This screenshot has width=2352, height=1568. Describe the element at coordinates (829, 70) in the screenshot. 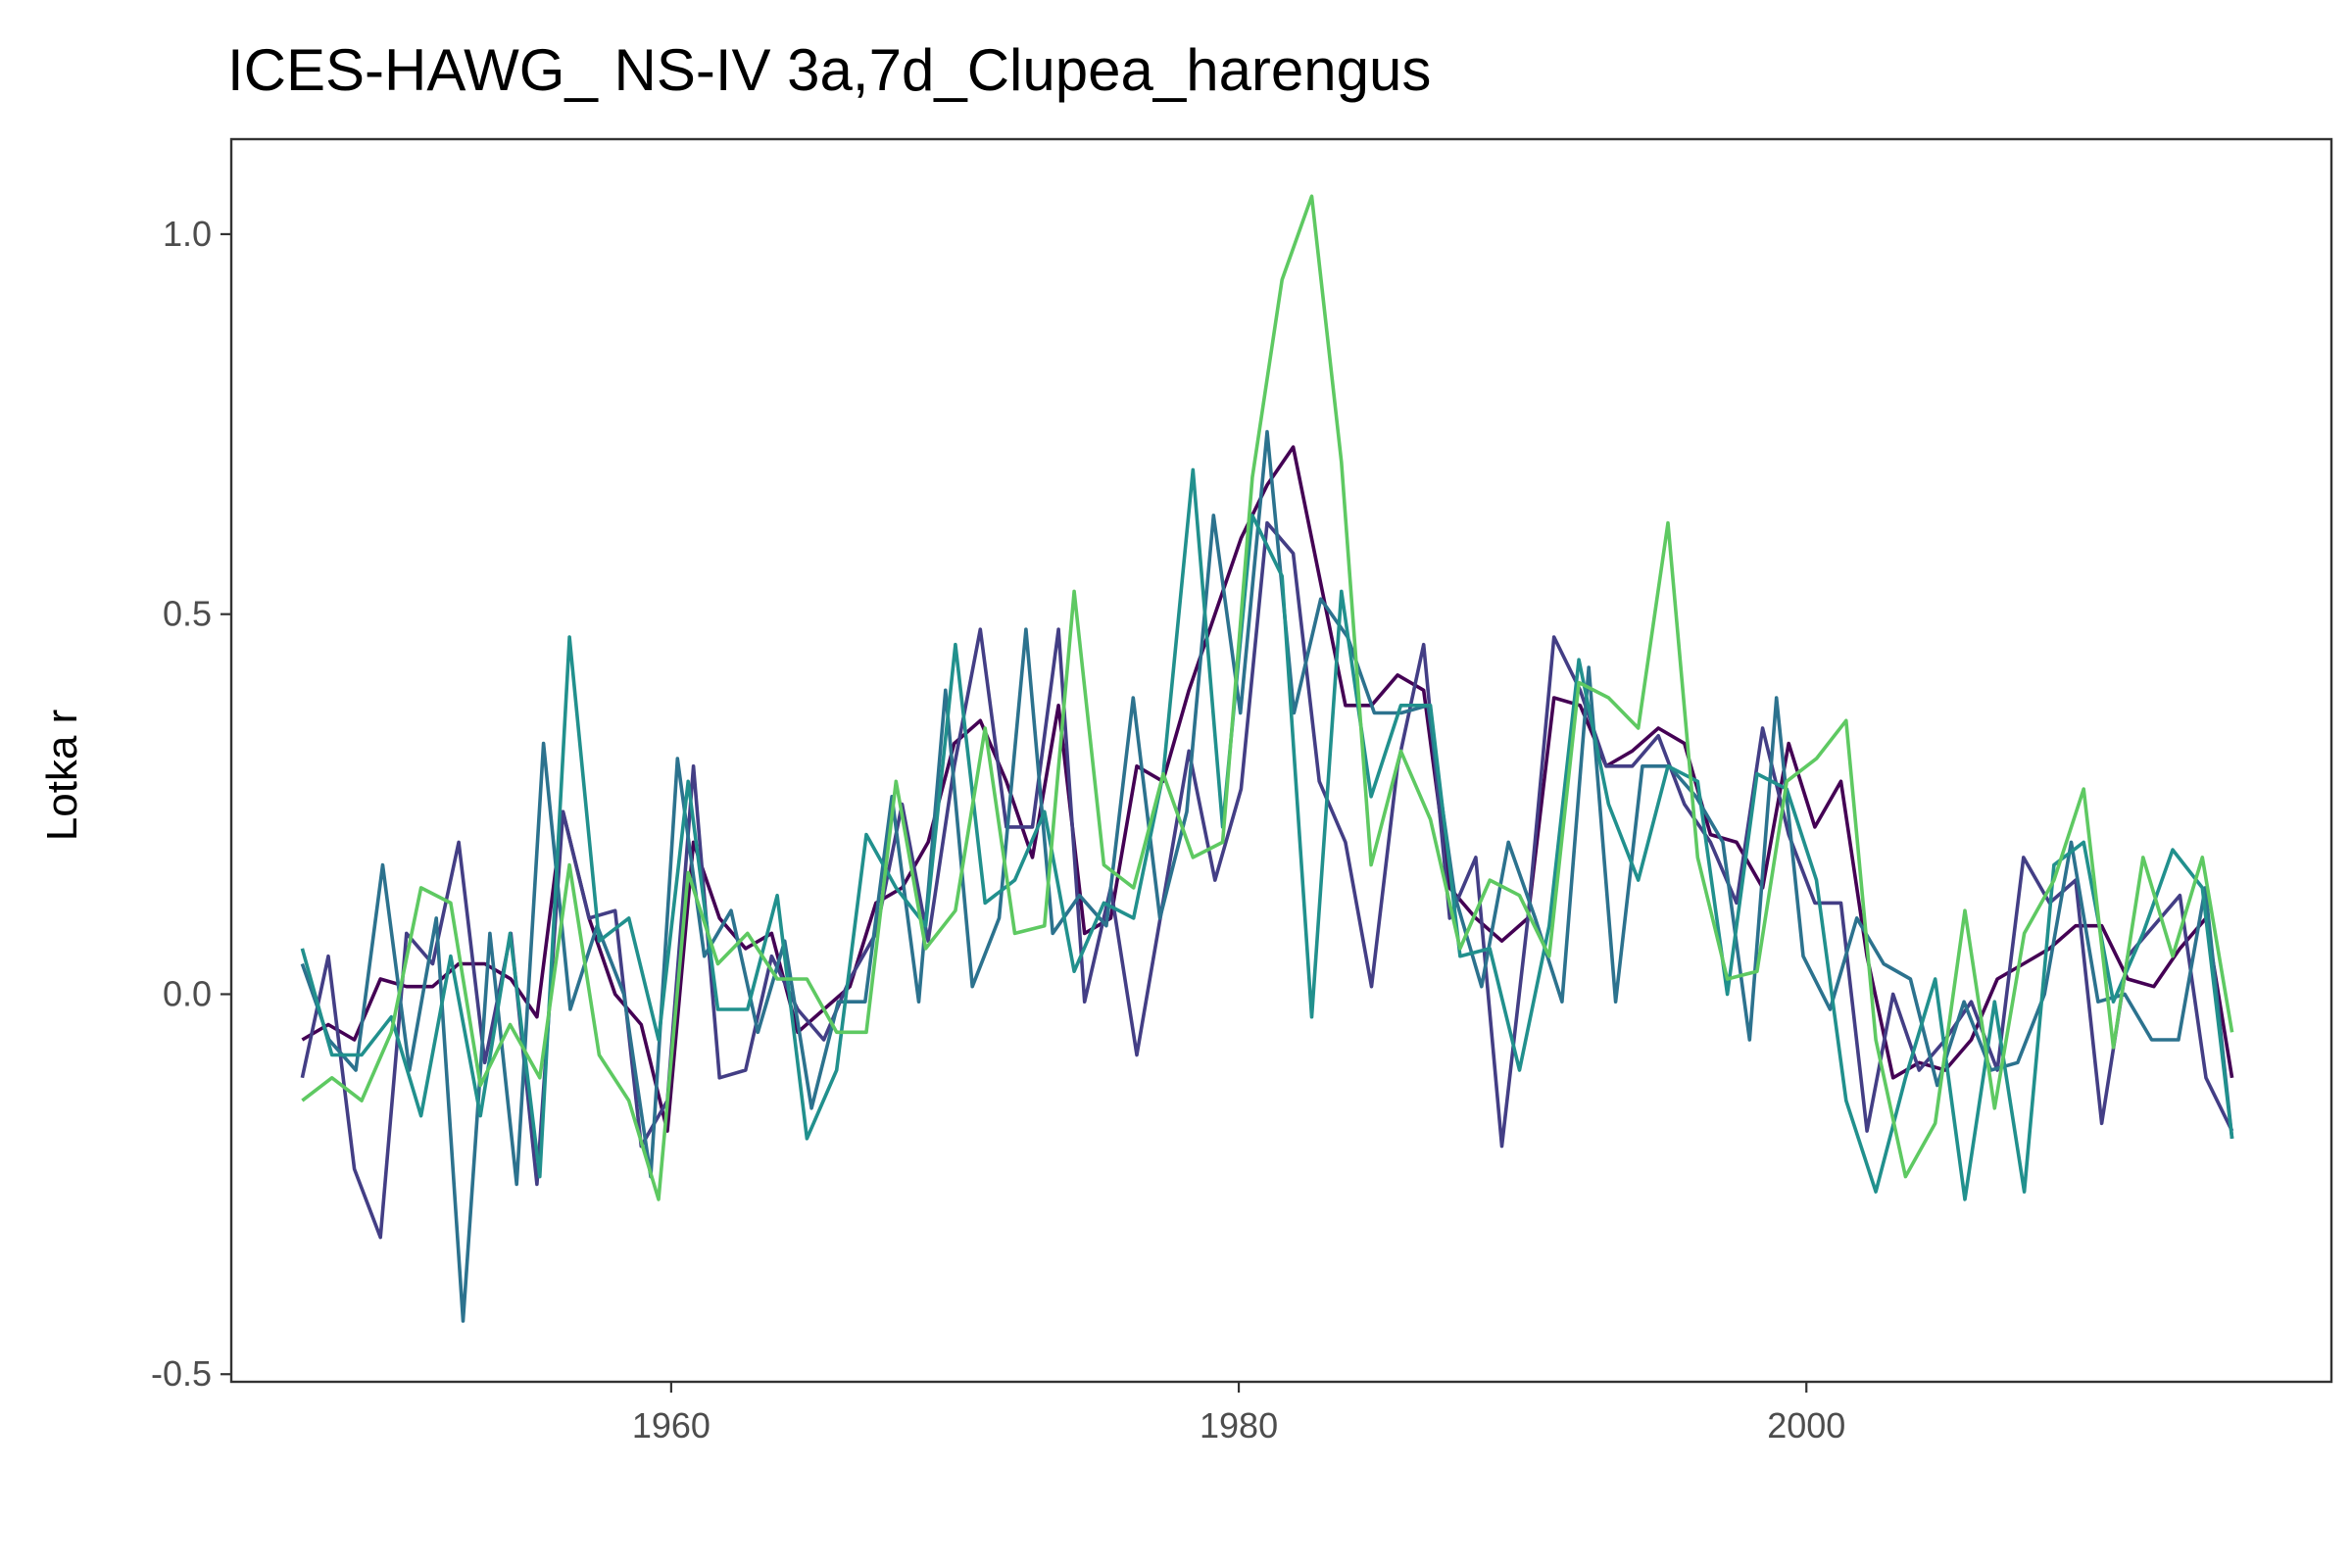

I see `chart-title: ICES-HAWG_ NS-IV 3a,7d_Clupea_harengus` at that location.